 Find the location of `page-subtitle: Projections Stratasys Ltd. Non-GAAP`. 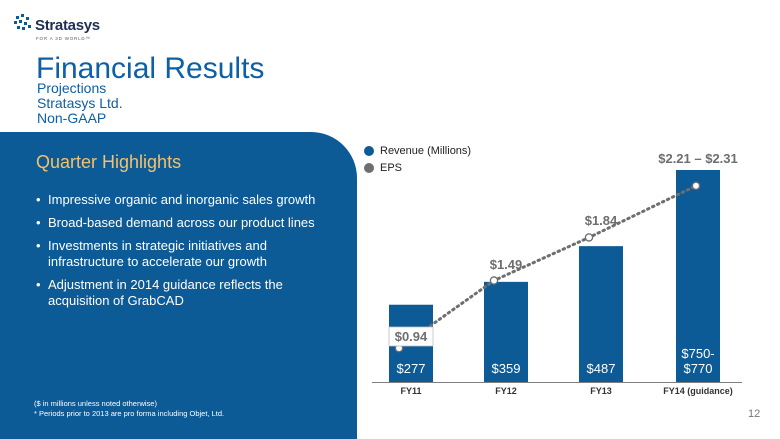

page-subtitle: Projections Stratasys Ltd. Non-GAAP is located at coordinates (80, 103).